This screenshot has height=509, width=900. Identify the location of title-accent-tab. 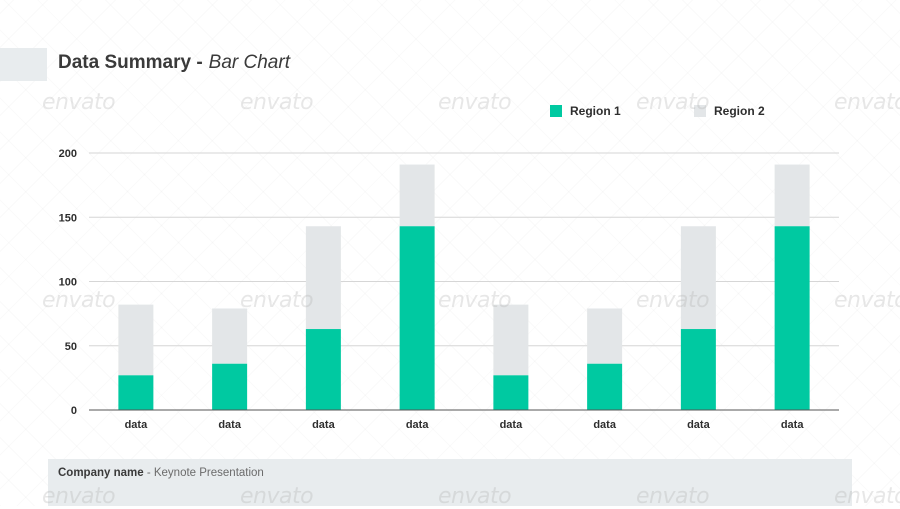
(23, 64).